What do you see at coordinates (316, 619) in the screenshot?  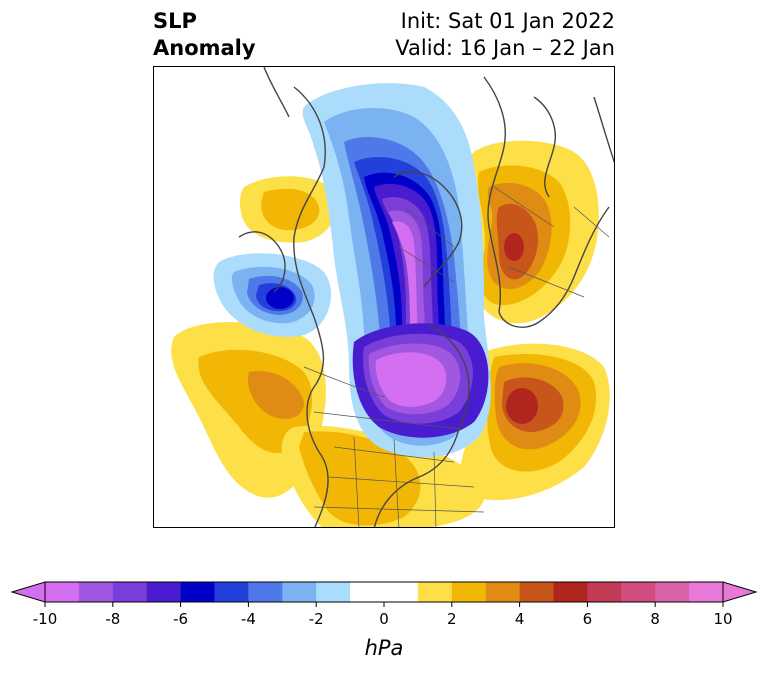 I see `colorbar-tick-label: -2` at bounding box center [316, 619].